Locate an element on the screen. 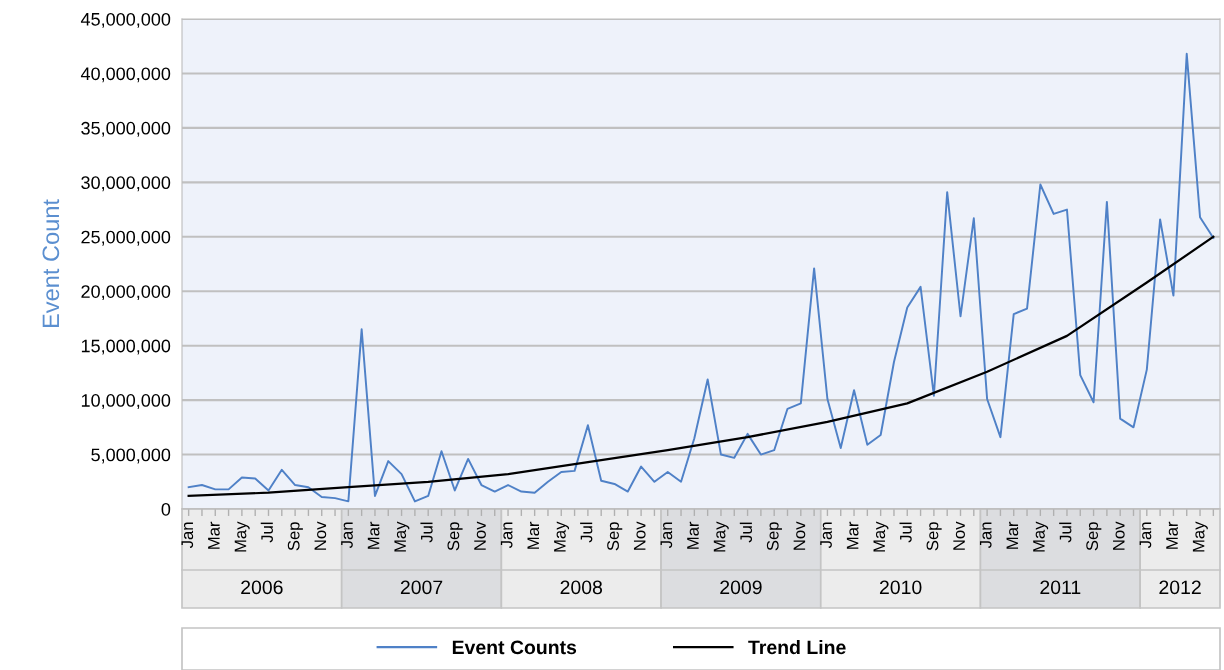 Image resolution: width=1224 pixels, height=670 pixels. text: 2006 is located at coordinates (262, 587).